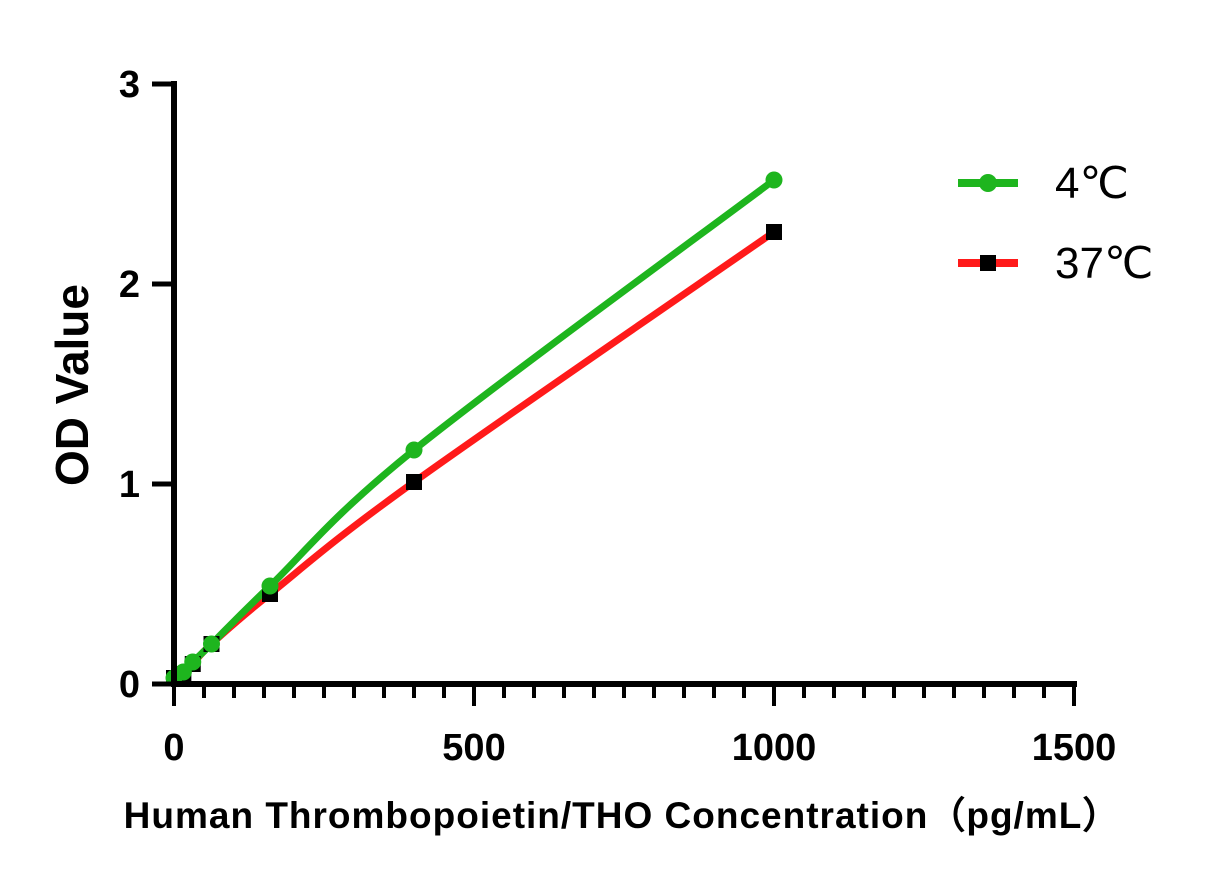  Describe the element at coordinates (1055, 223) in the screenshot. I see `legend: 4℃ 37℃` at that location.